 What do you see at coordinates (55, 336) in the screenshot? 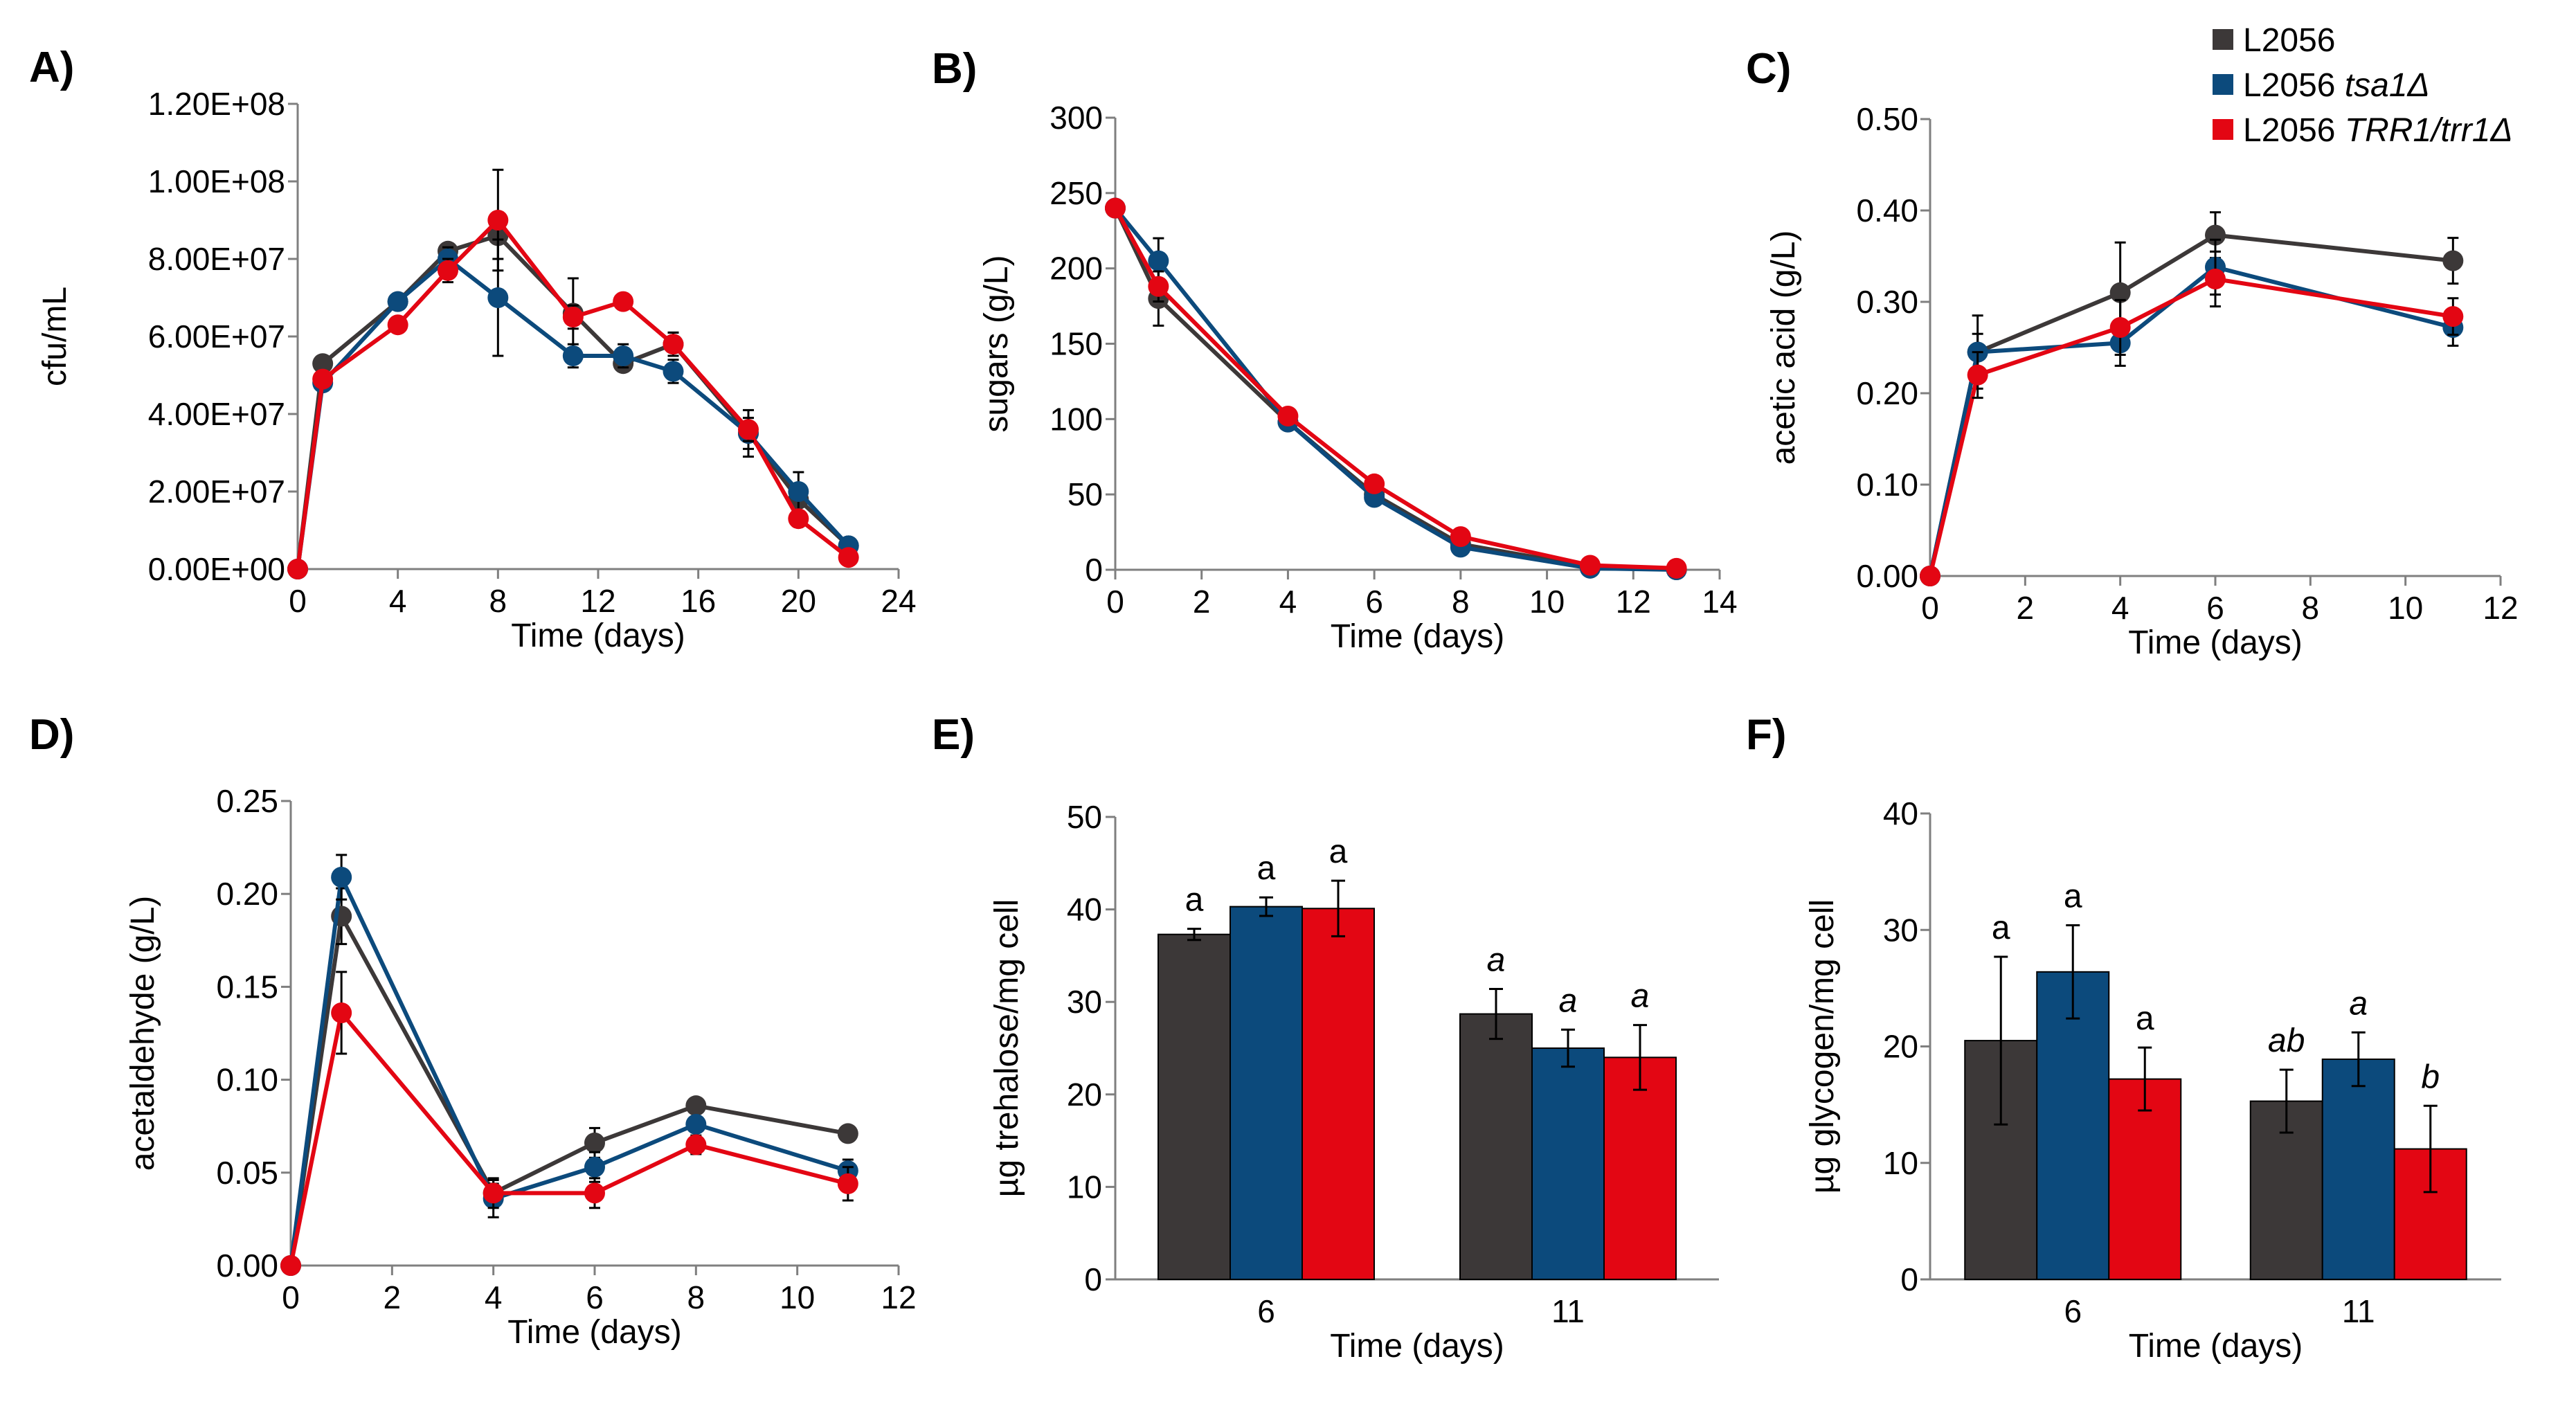
I see `y-axis-title: cfu/mL` at bounding box center [55, 336].